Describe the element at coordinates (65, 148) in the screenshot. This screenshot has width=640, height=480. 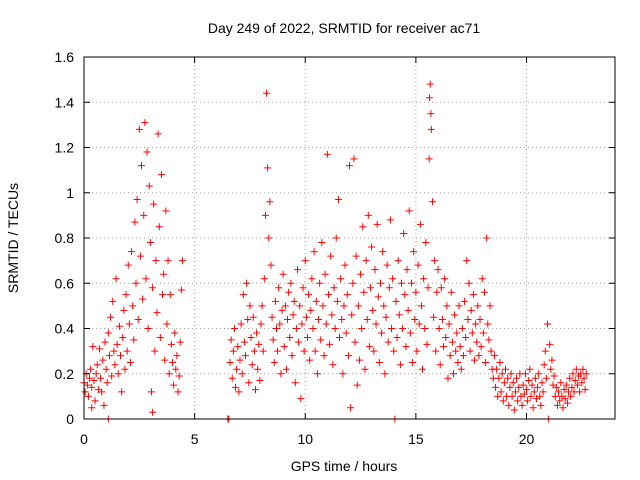
I see `y-tick-label: 1.2` at that location.